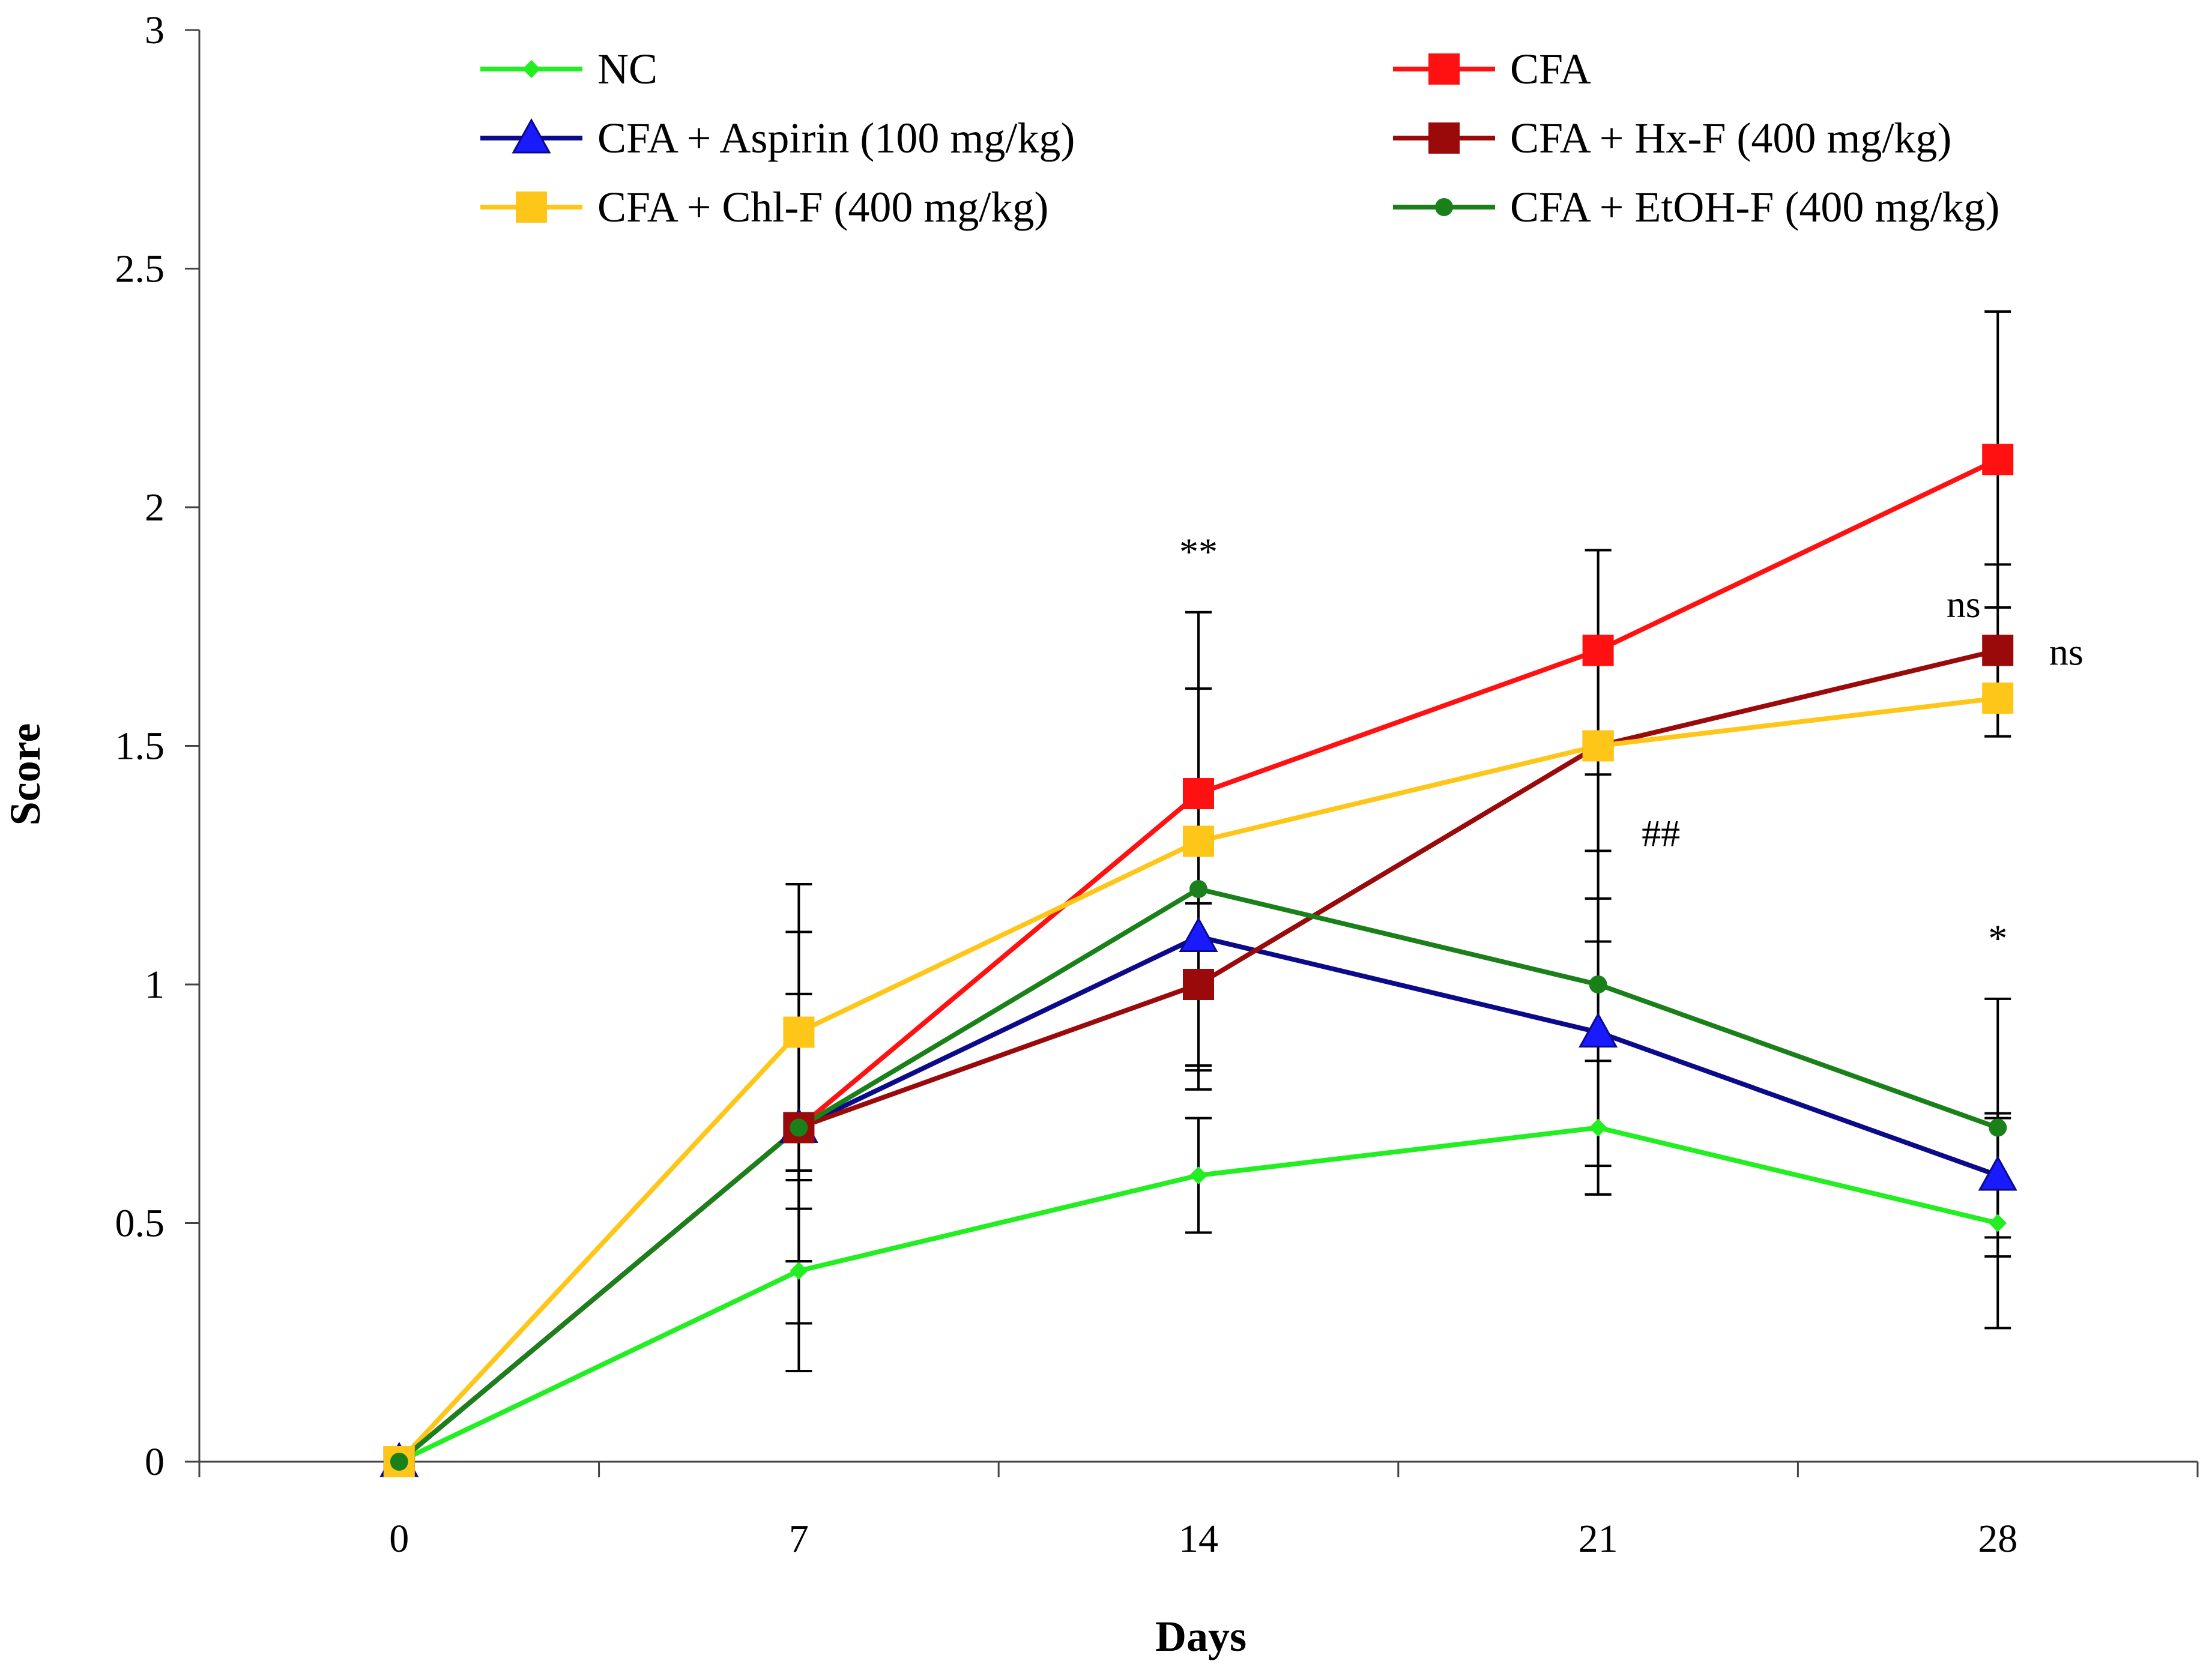  I want to click on x-tick-label: 28, so click(1998, 1539).